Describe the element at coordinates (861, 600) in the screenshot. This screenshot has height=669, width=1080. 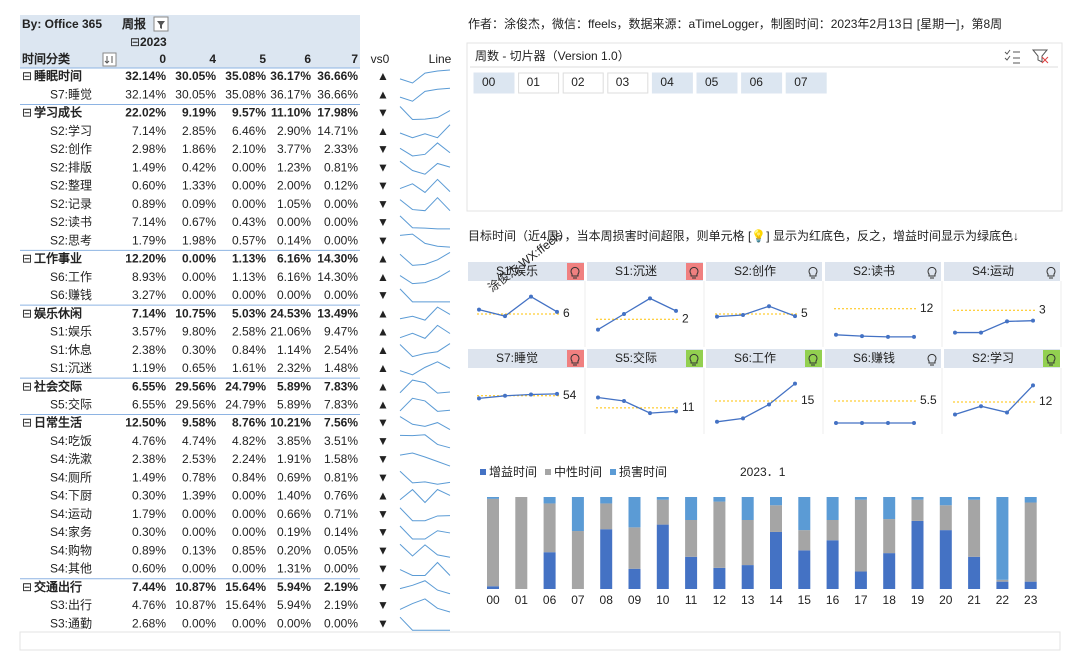
I see `x-tick-label: 17` at that location.